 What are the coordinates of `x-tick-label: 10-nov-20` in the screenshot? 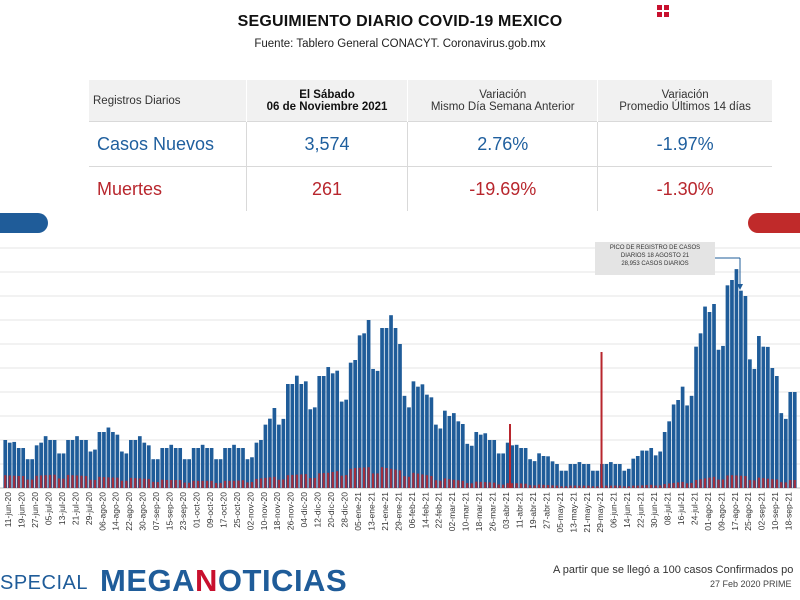 It's located at (264, 511).